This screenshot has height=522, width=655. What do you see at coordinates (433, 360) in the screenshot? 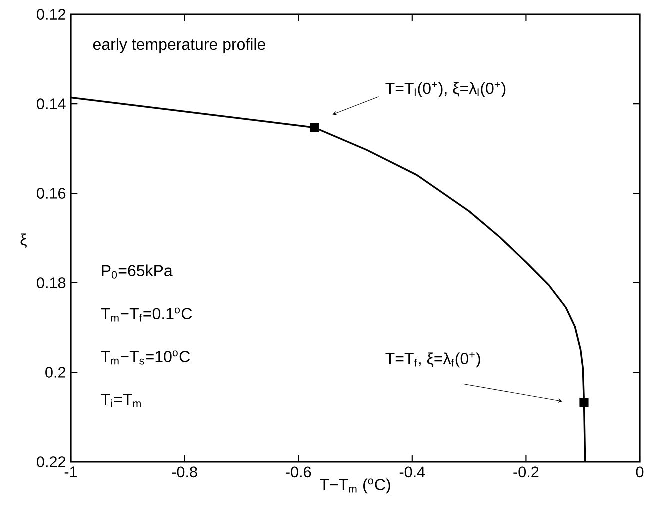
I see `annotation: T=T$_{f}$, ξ=λ$_{f}$(0$^{+}$)` at bounding box center [433, 360].